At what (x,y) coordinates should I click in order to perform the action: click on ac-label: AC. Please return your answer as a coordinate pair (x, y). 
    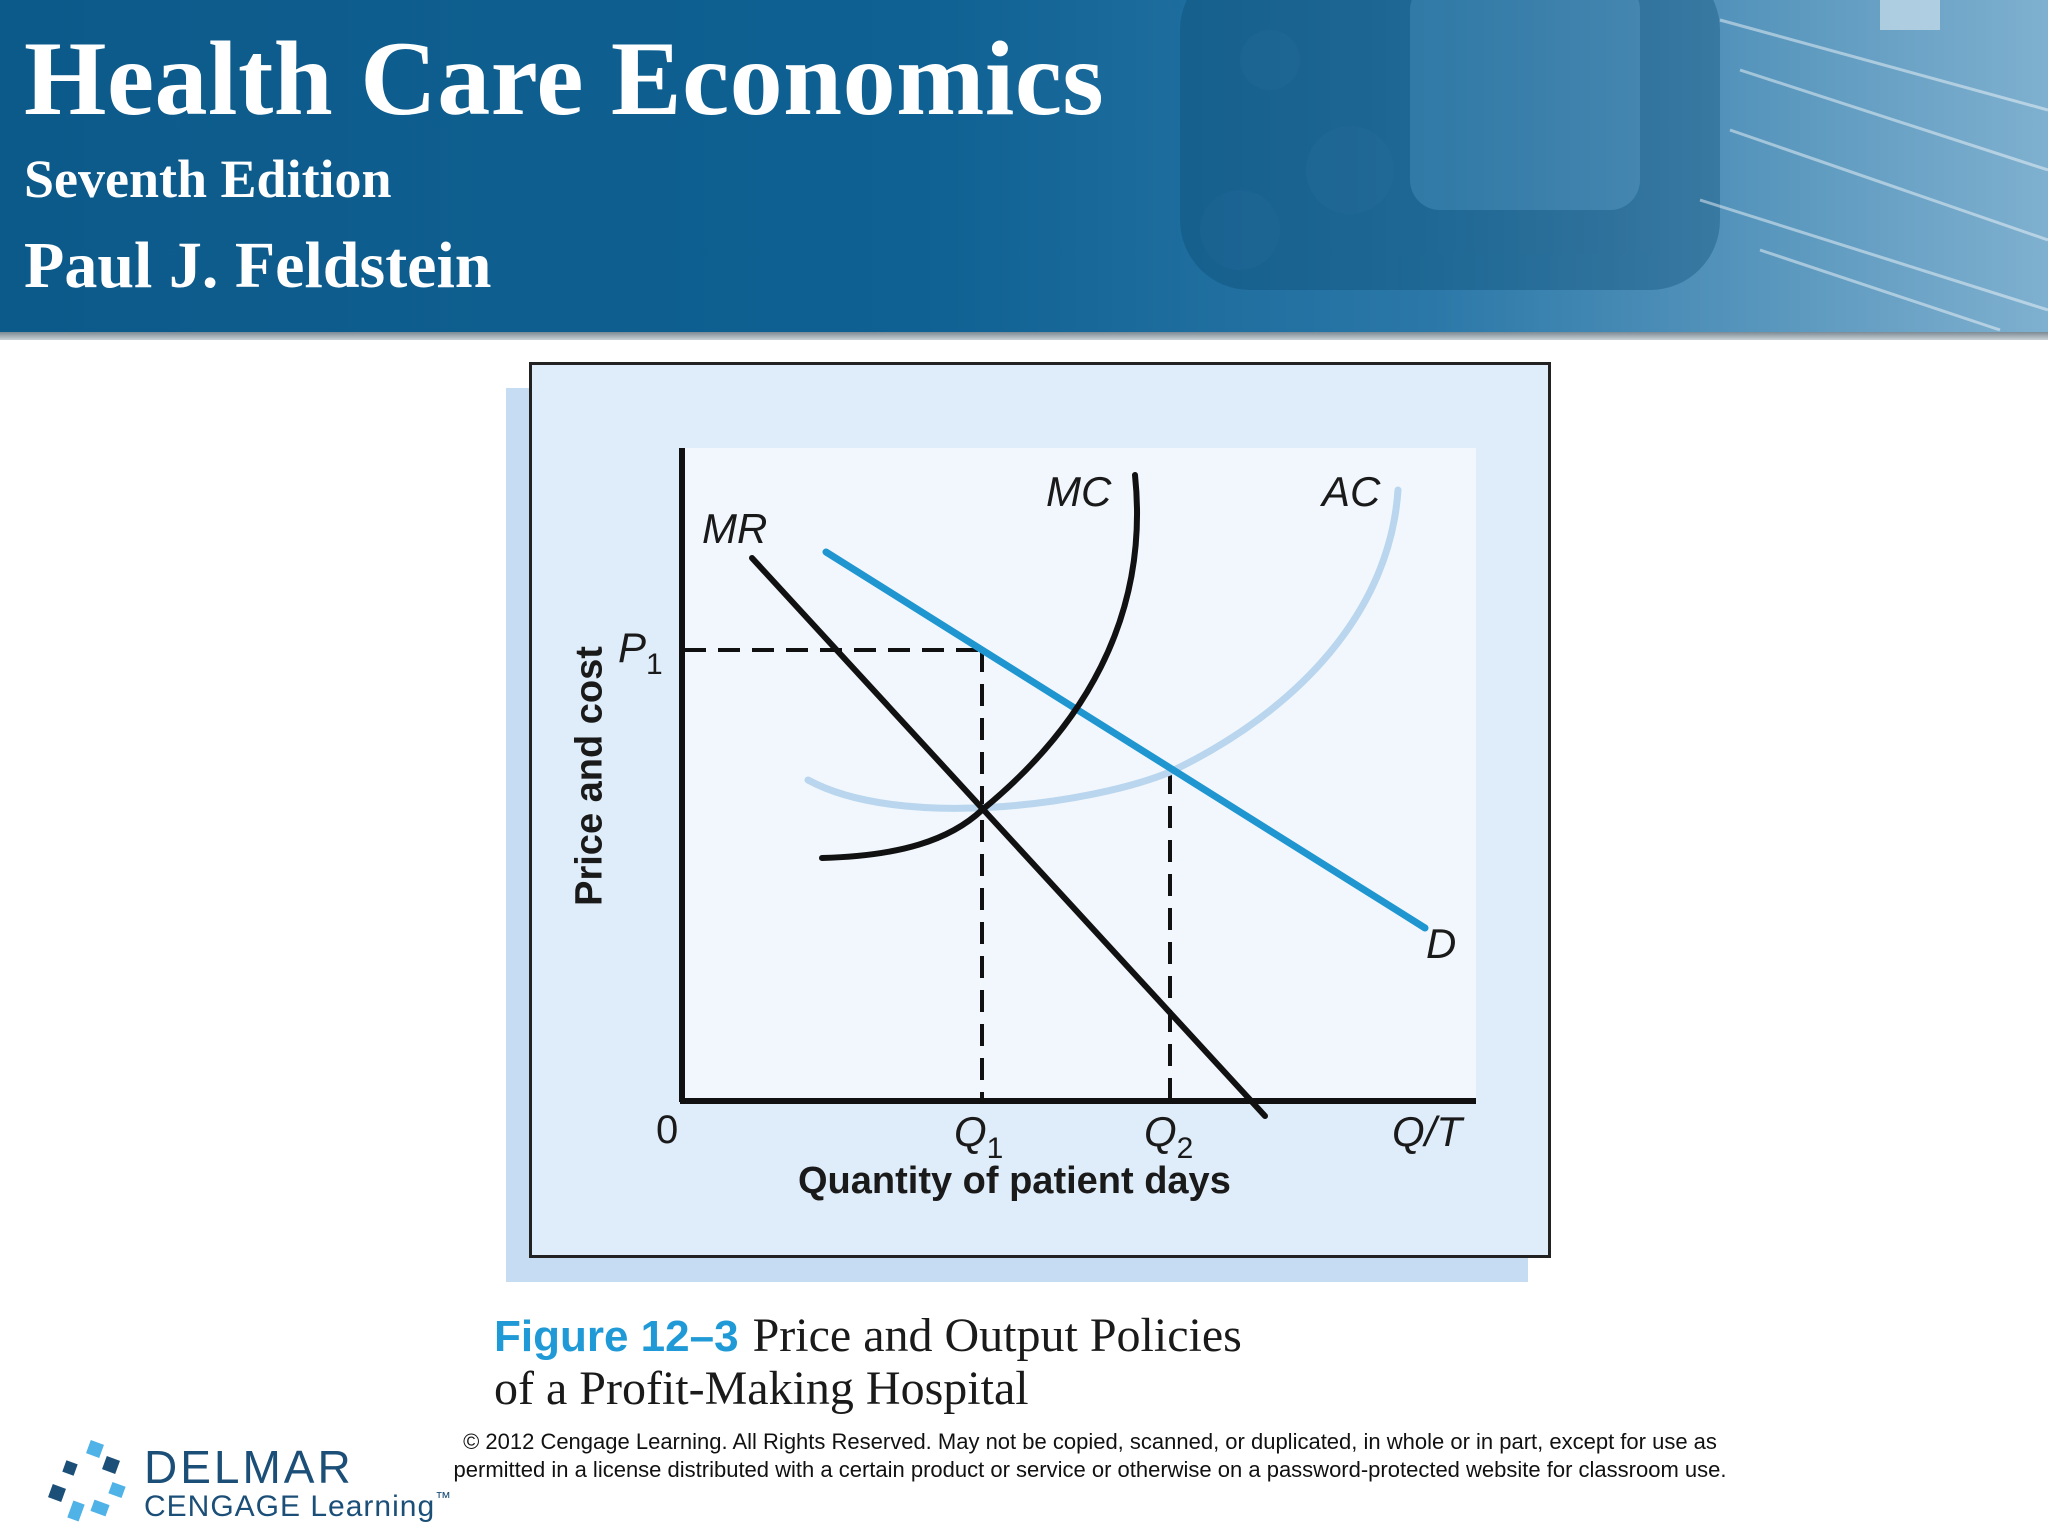
    Looking at the image, I should click on (1351, 491).